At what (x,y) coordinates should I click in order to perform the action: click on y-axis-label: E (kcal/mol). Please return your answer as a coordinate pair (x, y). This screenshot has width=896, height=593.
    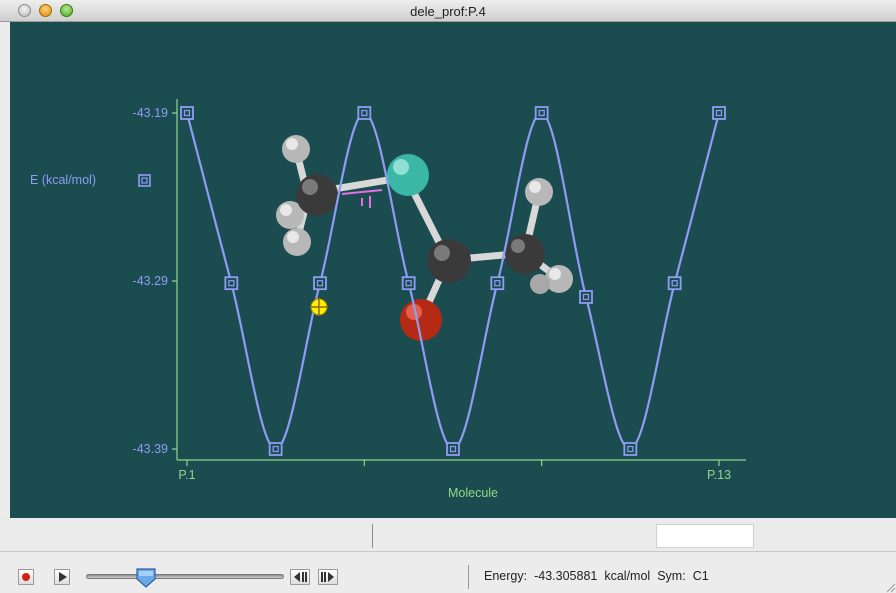
    Looking at the image, I should click on (63, 180).